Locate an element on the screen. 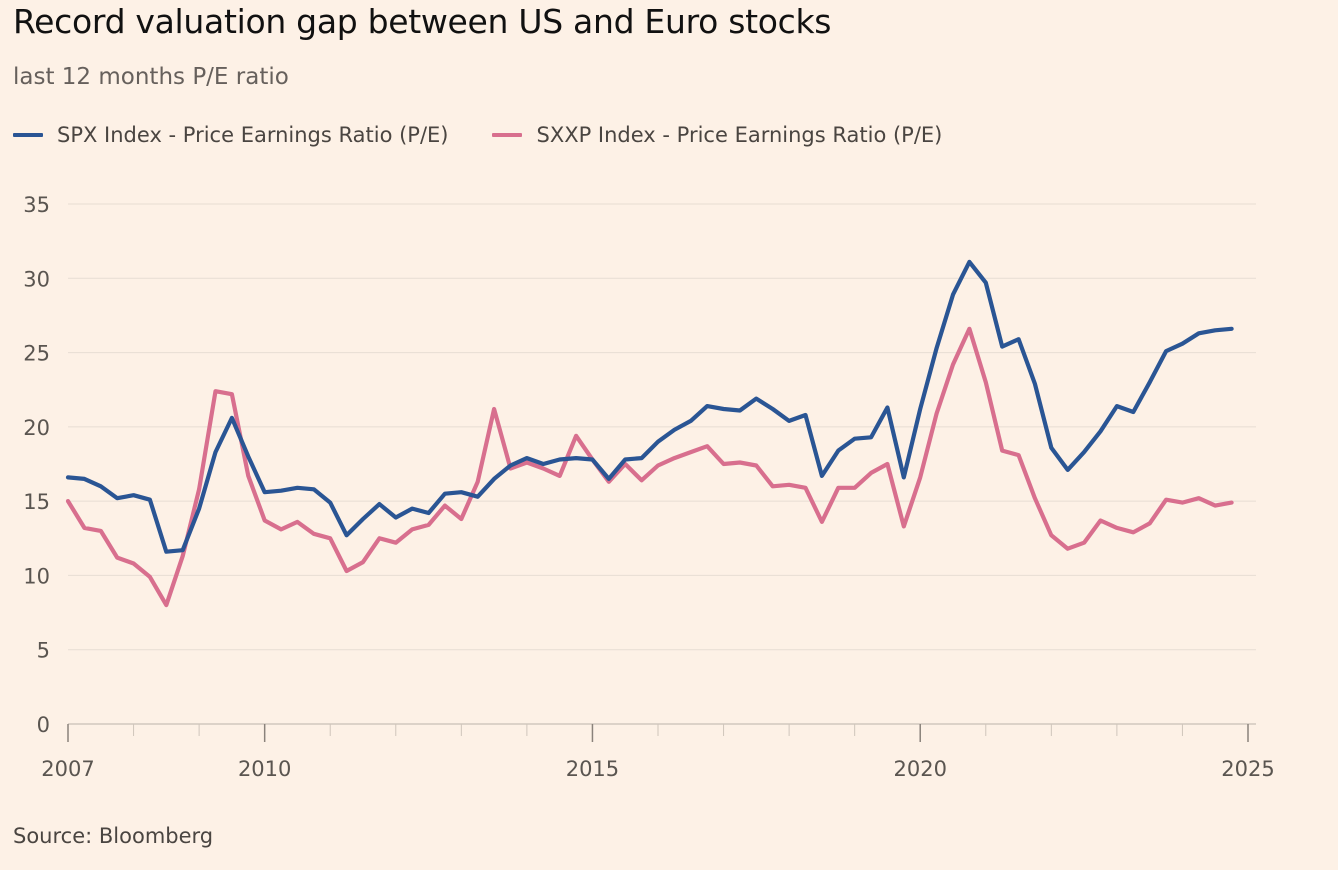  legend-item-spx: SPX Index - Price Earnings Ratio (P/E) is located at coordinates (230, 135).